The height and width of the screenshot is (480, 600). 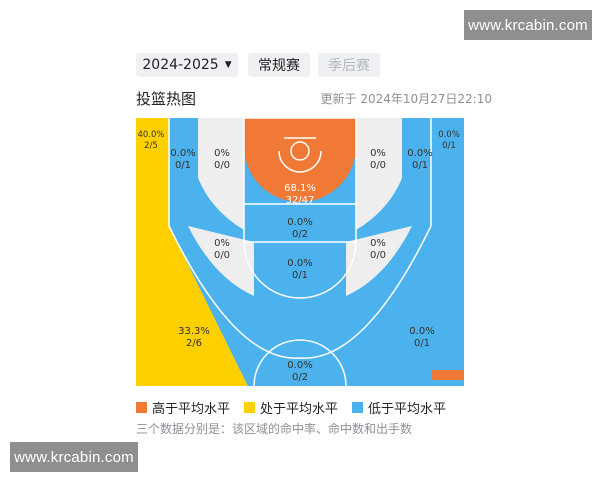 I want to click on label-left-corner-three: 40.0% 2/5, so click(x=150, y=140).